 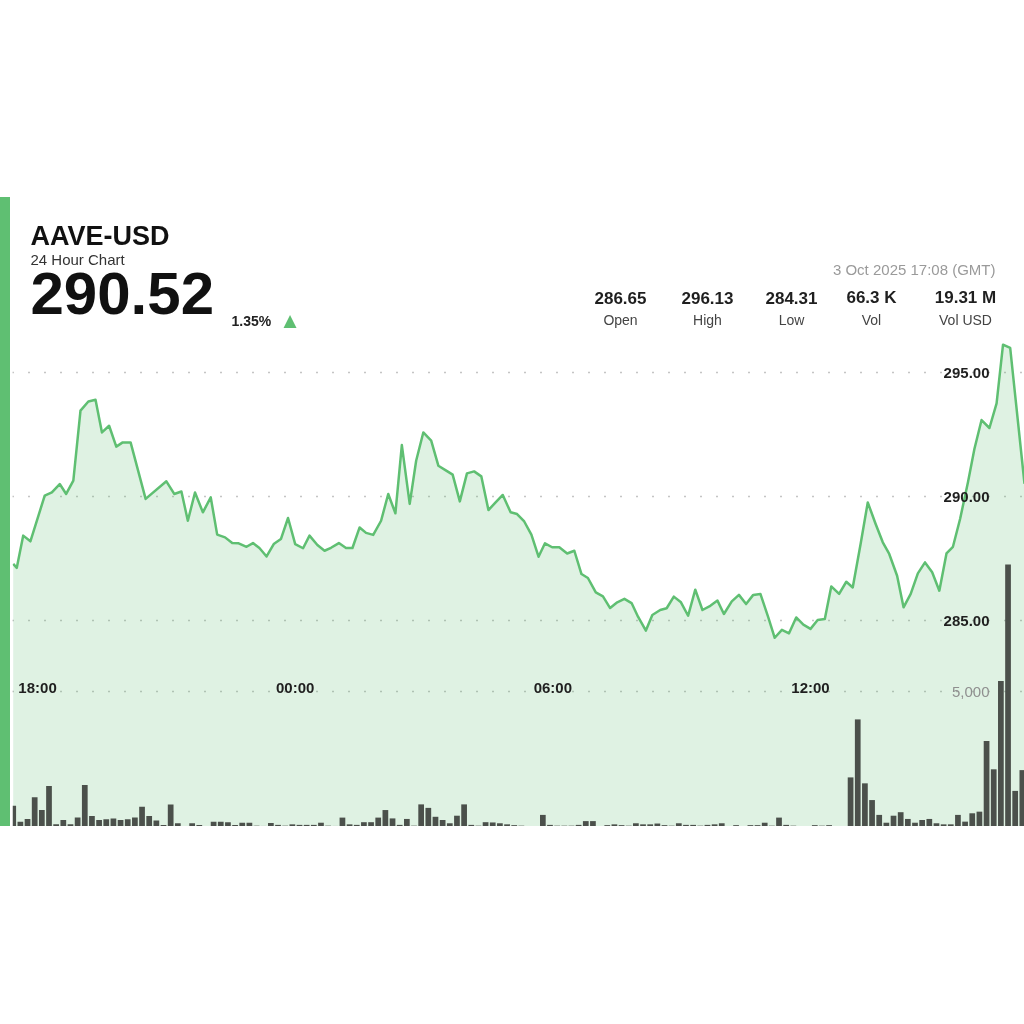 I want to click on text: Open, so click(x=620, y=320).